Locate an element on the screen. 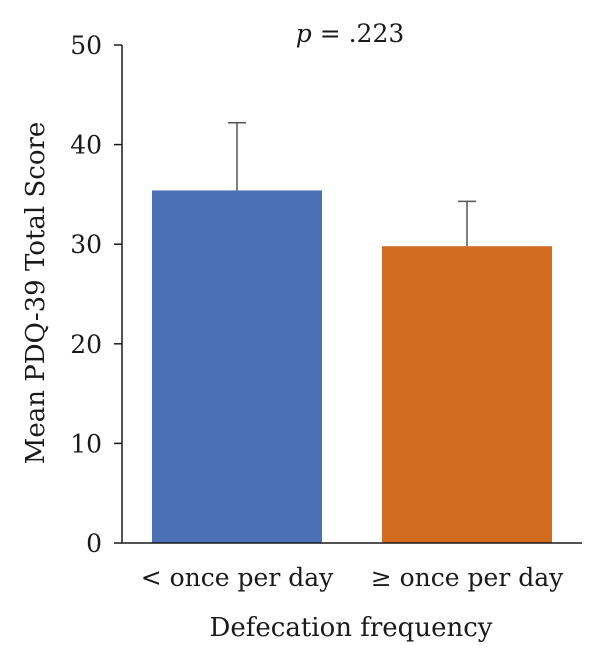 This screenshot has width=600, height=663. category-labels: < once per day ≥ once per day is located at coordinates (352, 577).